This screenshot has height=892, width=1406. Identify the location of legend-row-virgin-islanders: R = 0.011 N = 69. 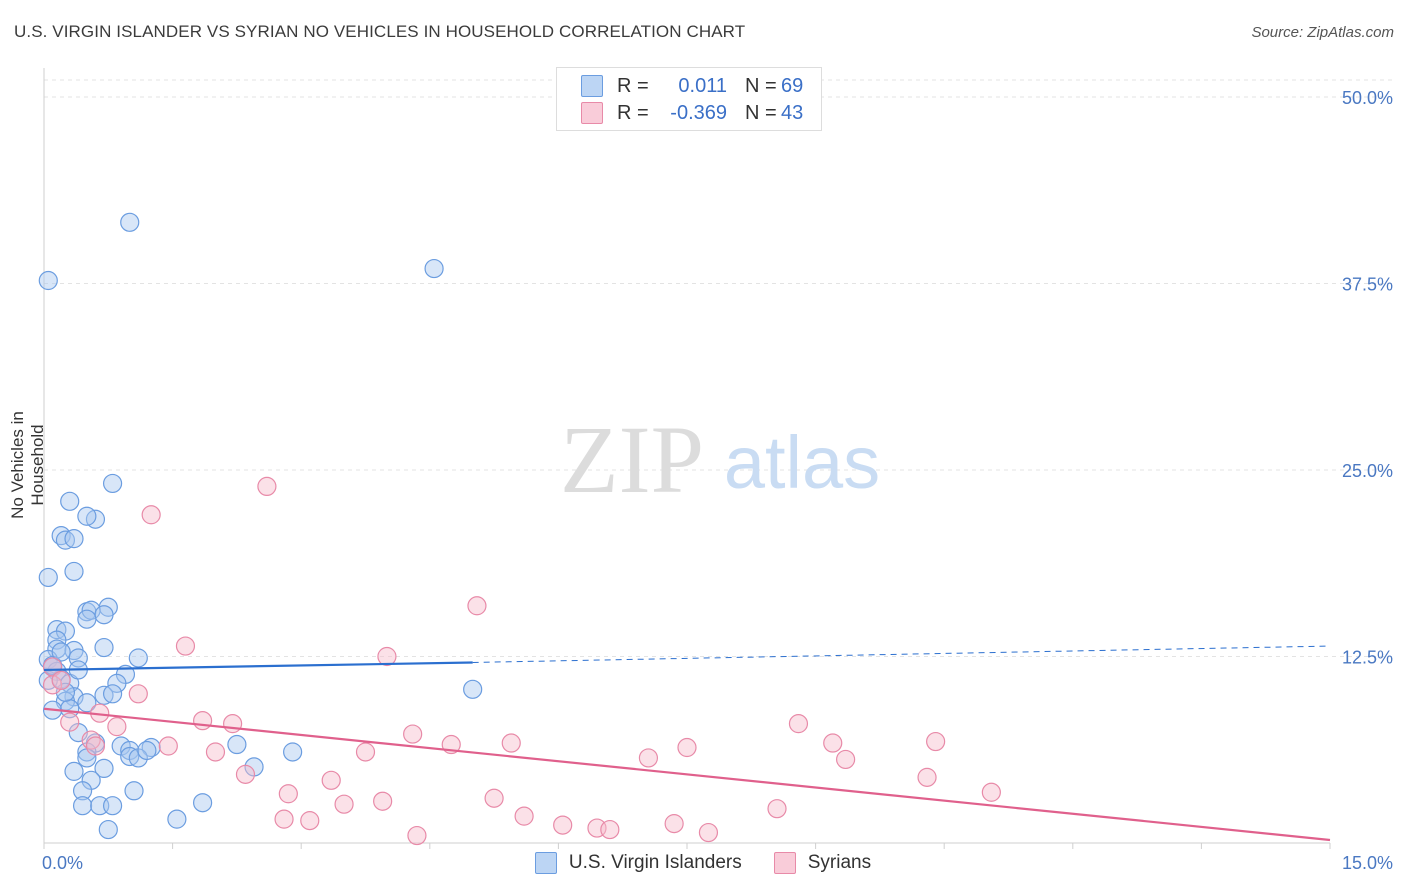
(692, 86).